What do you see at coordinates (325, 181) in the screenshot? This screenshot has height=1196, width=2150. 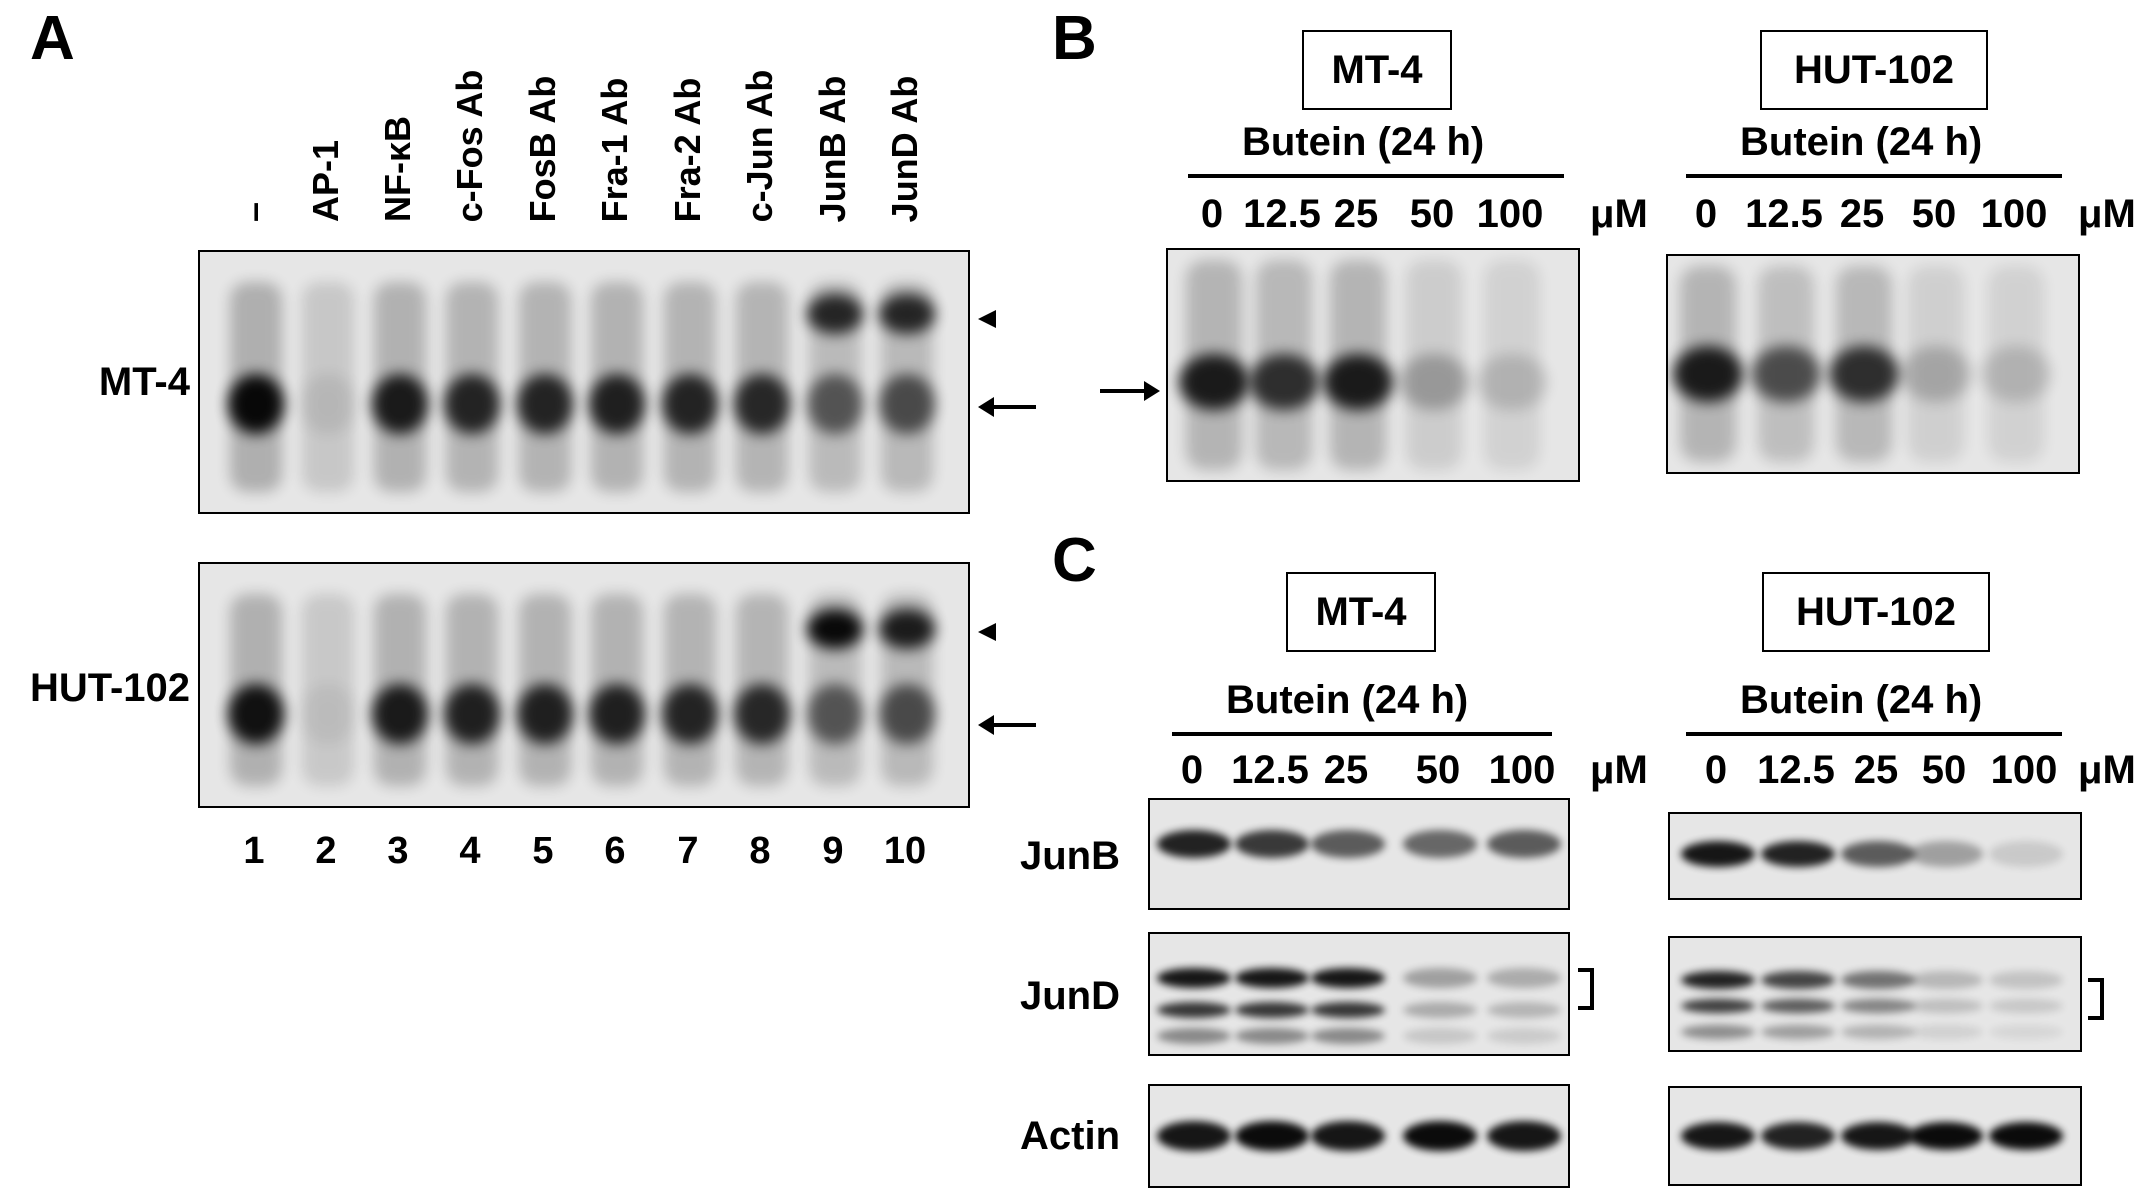 I see `panel-a-lane-header-2: AP-1` at bounding box center [325, 181].